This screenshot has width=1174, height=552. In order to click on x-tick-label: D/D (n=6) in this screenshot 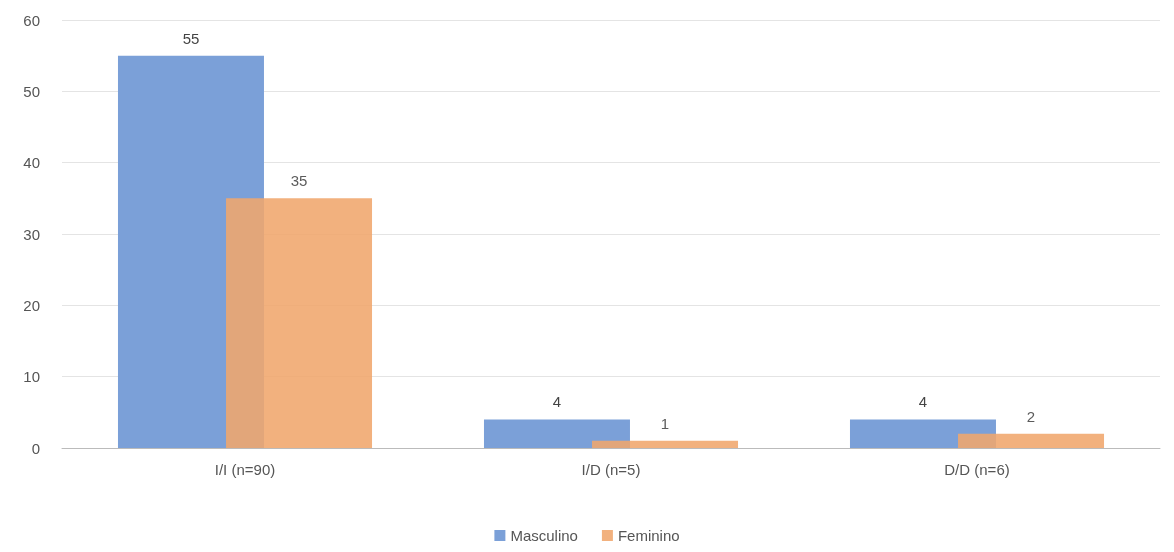, I will do `click(977, 469)`.